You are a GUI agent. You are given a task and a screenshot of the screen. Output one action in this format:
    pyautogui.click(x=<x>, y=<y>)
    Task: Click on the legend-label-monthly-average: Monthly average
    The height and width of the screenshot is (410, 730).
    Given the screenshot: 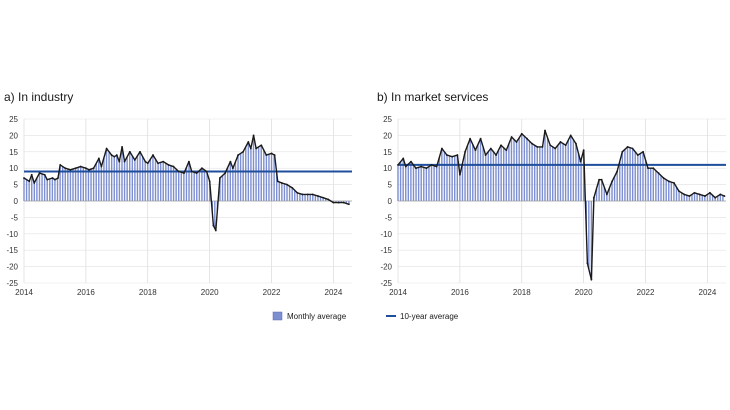 What is the action you would take?
    pyautogui.click(x=317, y=316)
    